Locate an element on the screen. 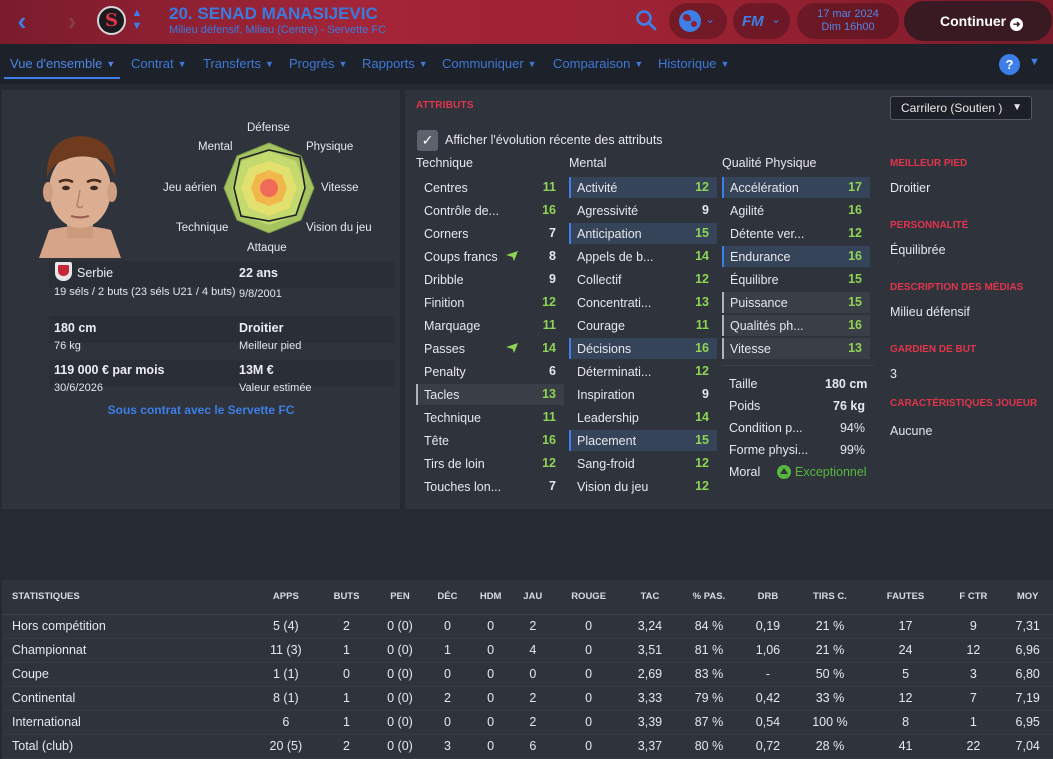  column-header: DÉC is located at coordinates (447, 597).